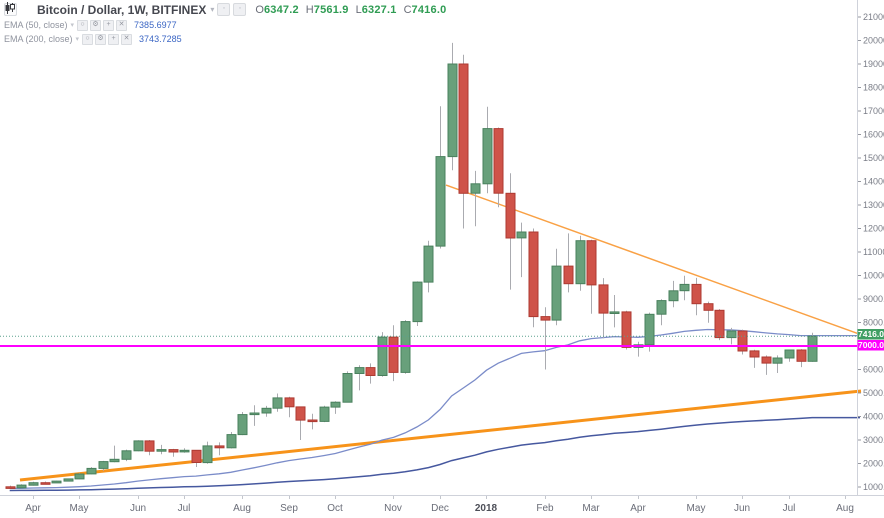  What do you see at coordinates (114, 39) in the screenshot?
I see `ema200-add-icon: +` at bounding box center [114, 39].